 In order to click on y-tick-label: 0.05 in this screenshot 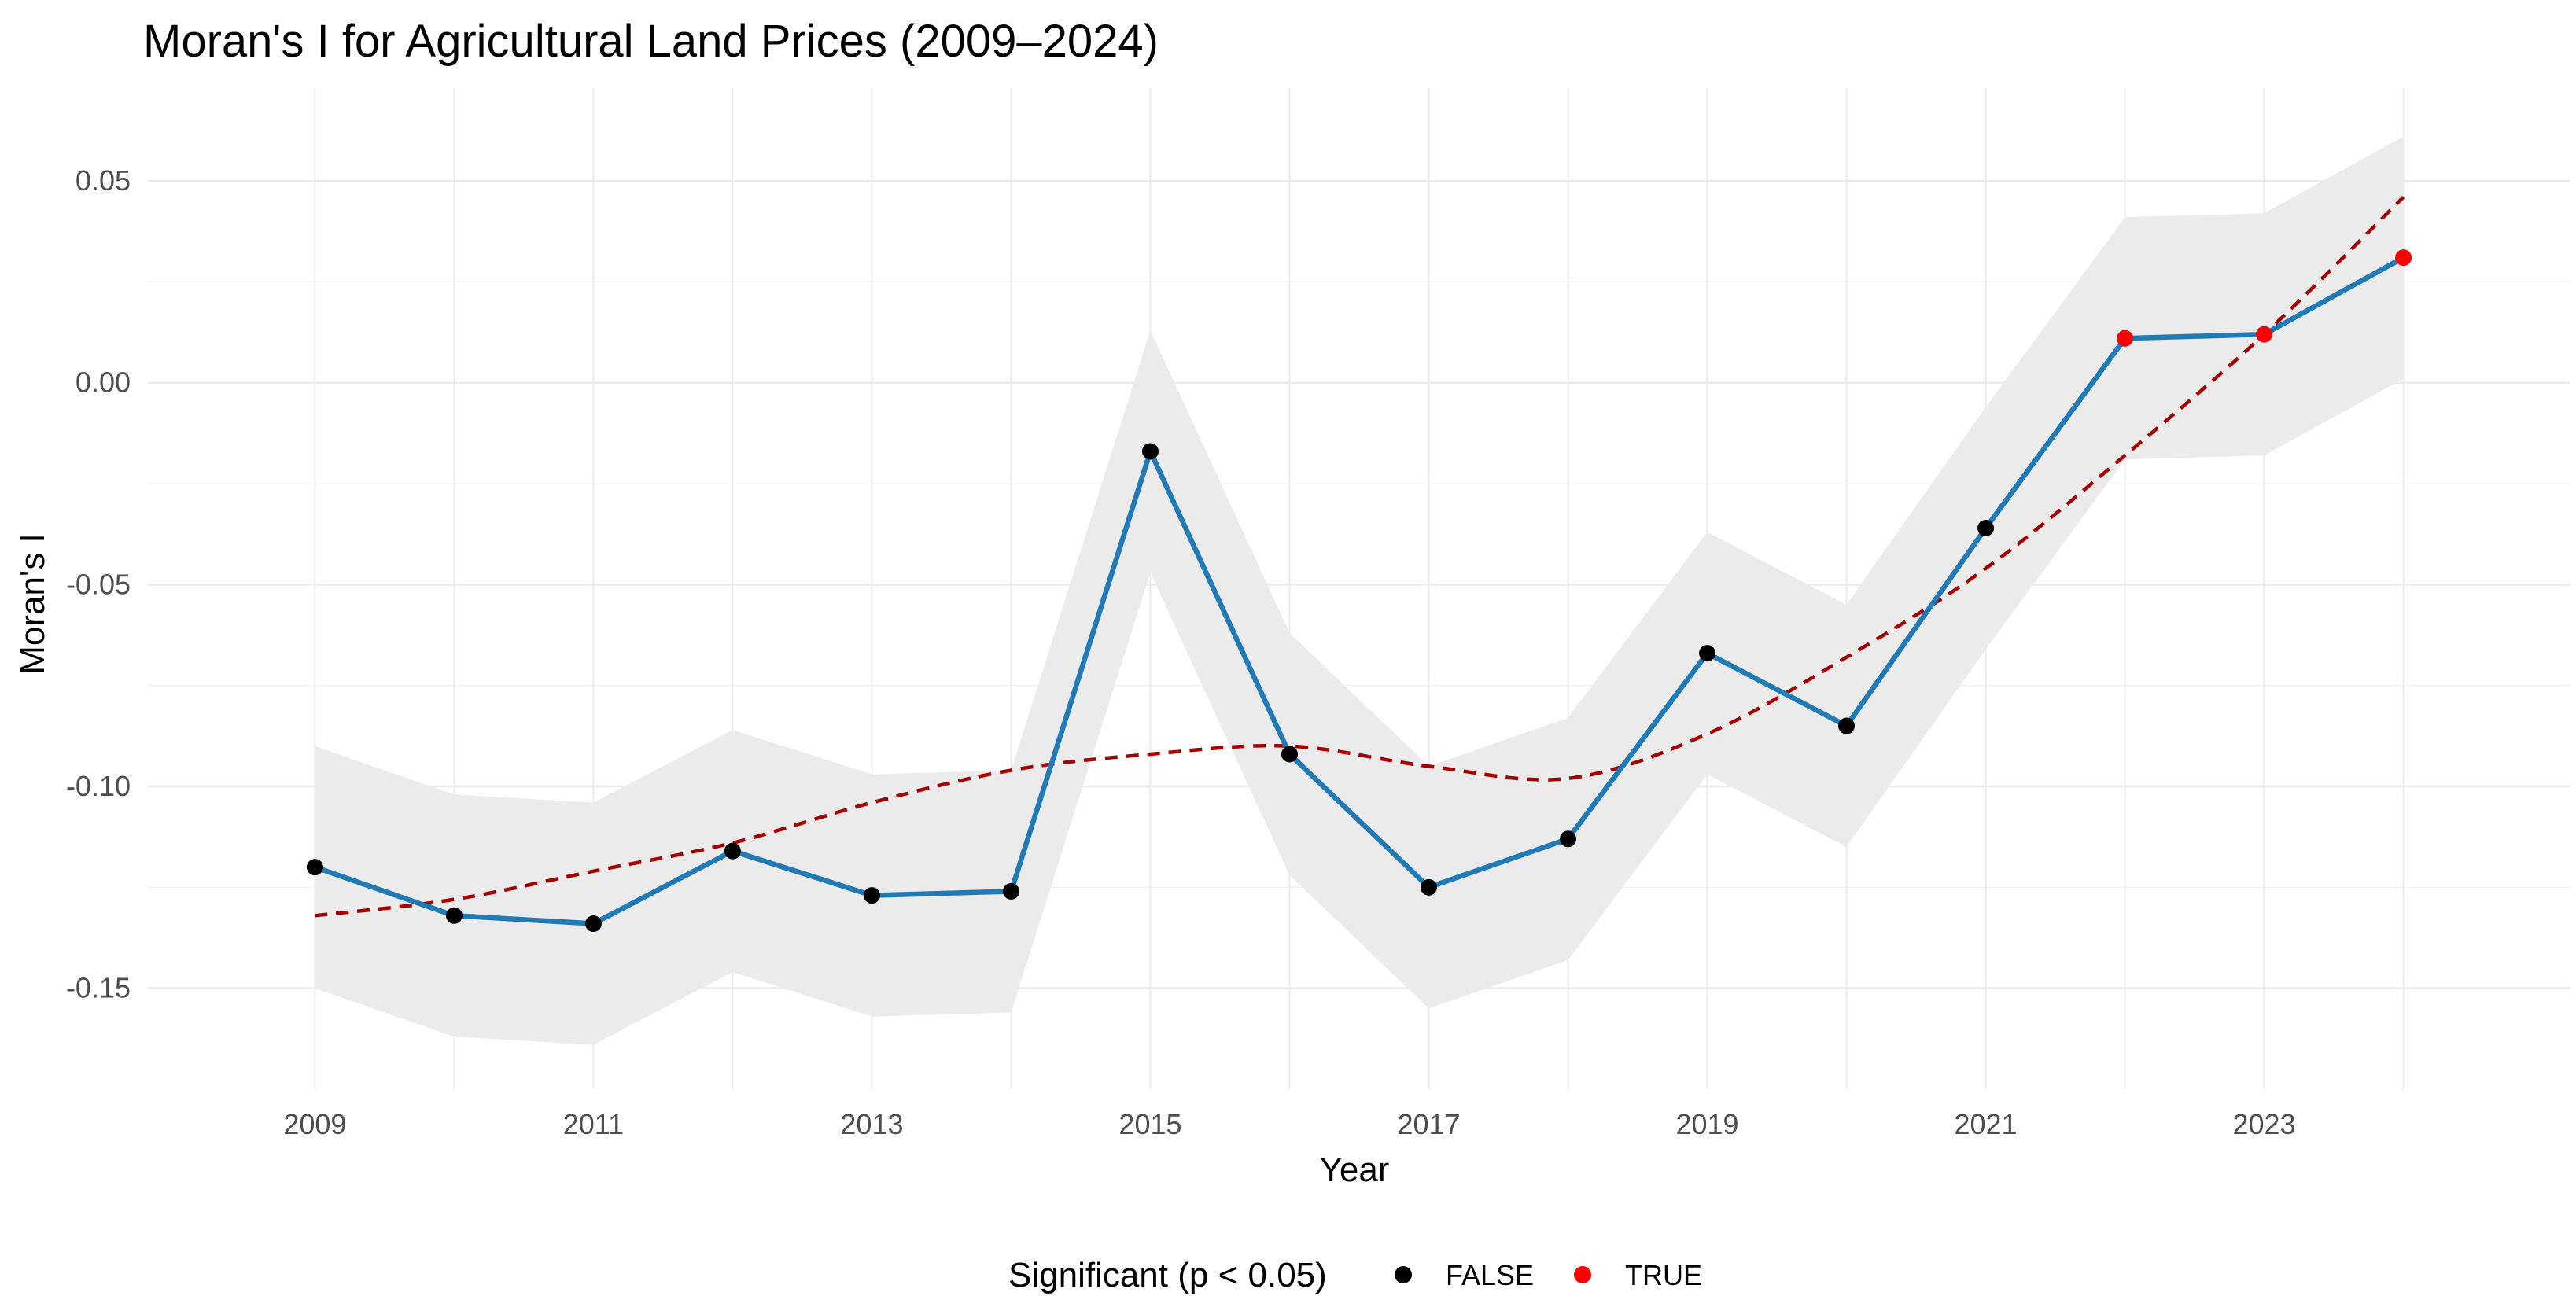, I will do `click(103, 180)`.